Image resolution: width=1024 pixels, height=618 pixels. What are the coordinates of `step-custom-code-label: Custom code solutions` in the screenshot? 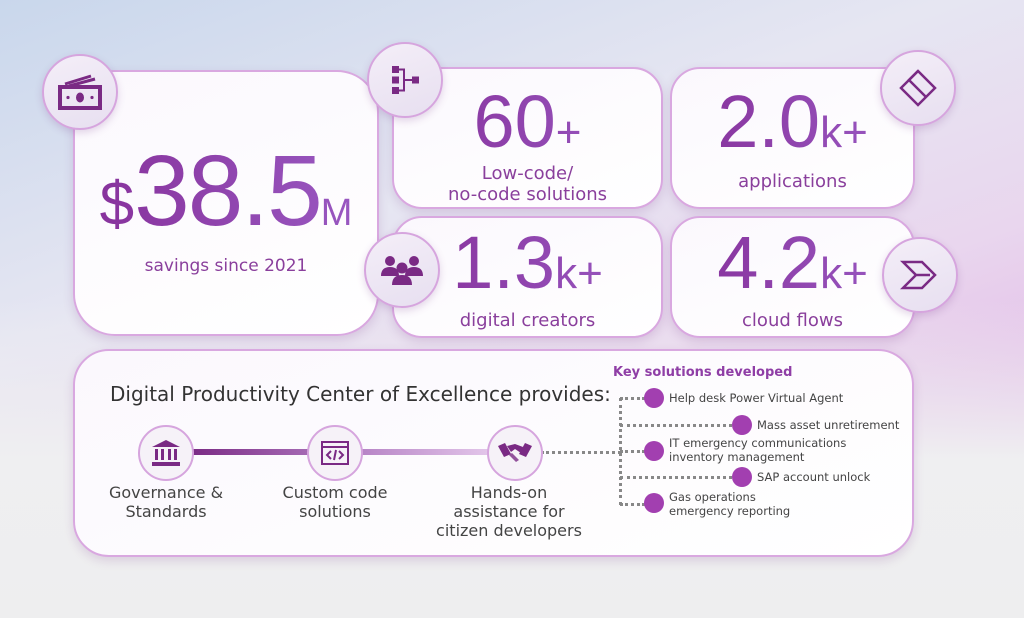 It's located at (335, 502).